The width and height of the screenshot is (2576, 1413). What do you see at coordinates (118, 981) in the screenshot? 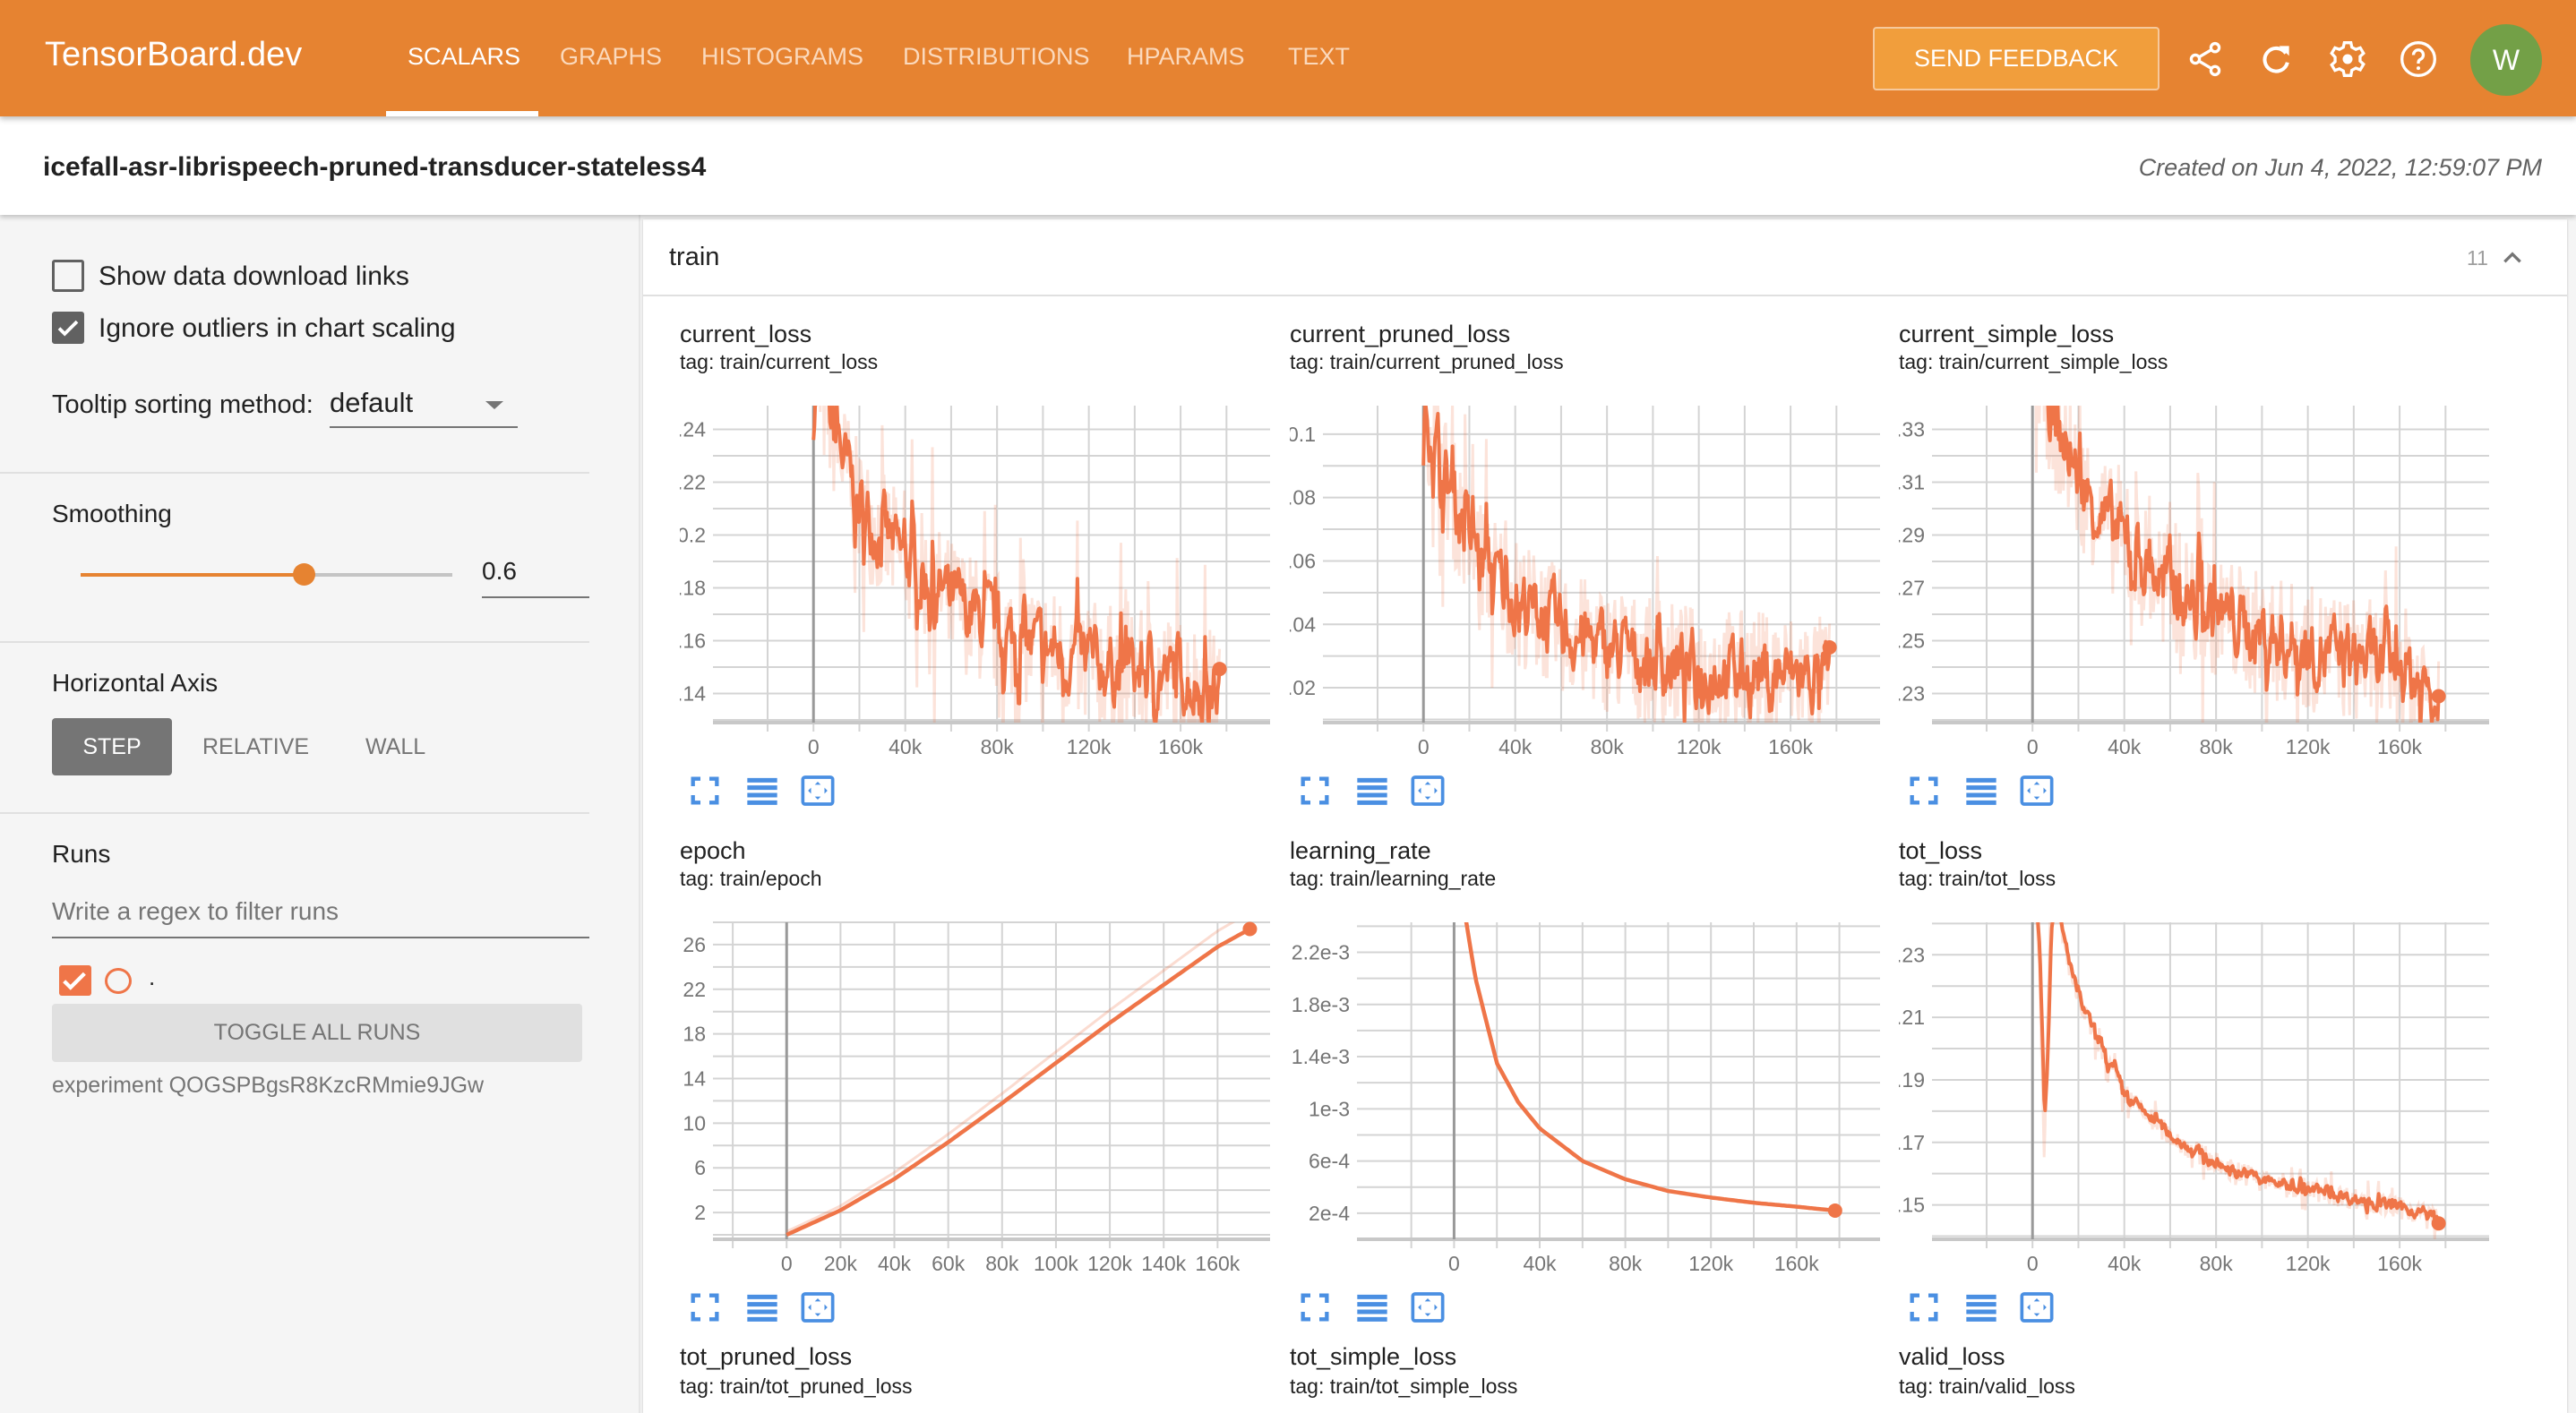
I see `run-color-circle-icon` at bounding box center [118, 981].